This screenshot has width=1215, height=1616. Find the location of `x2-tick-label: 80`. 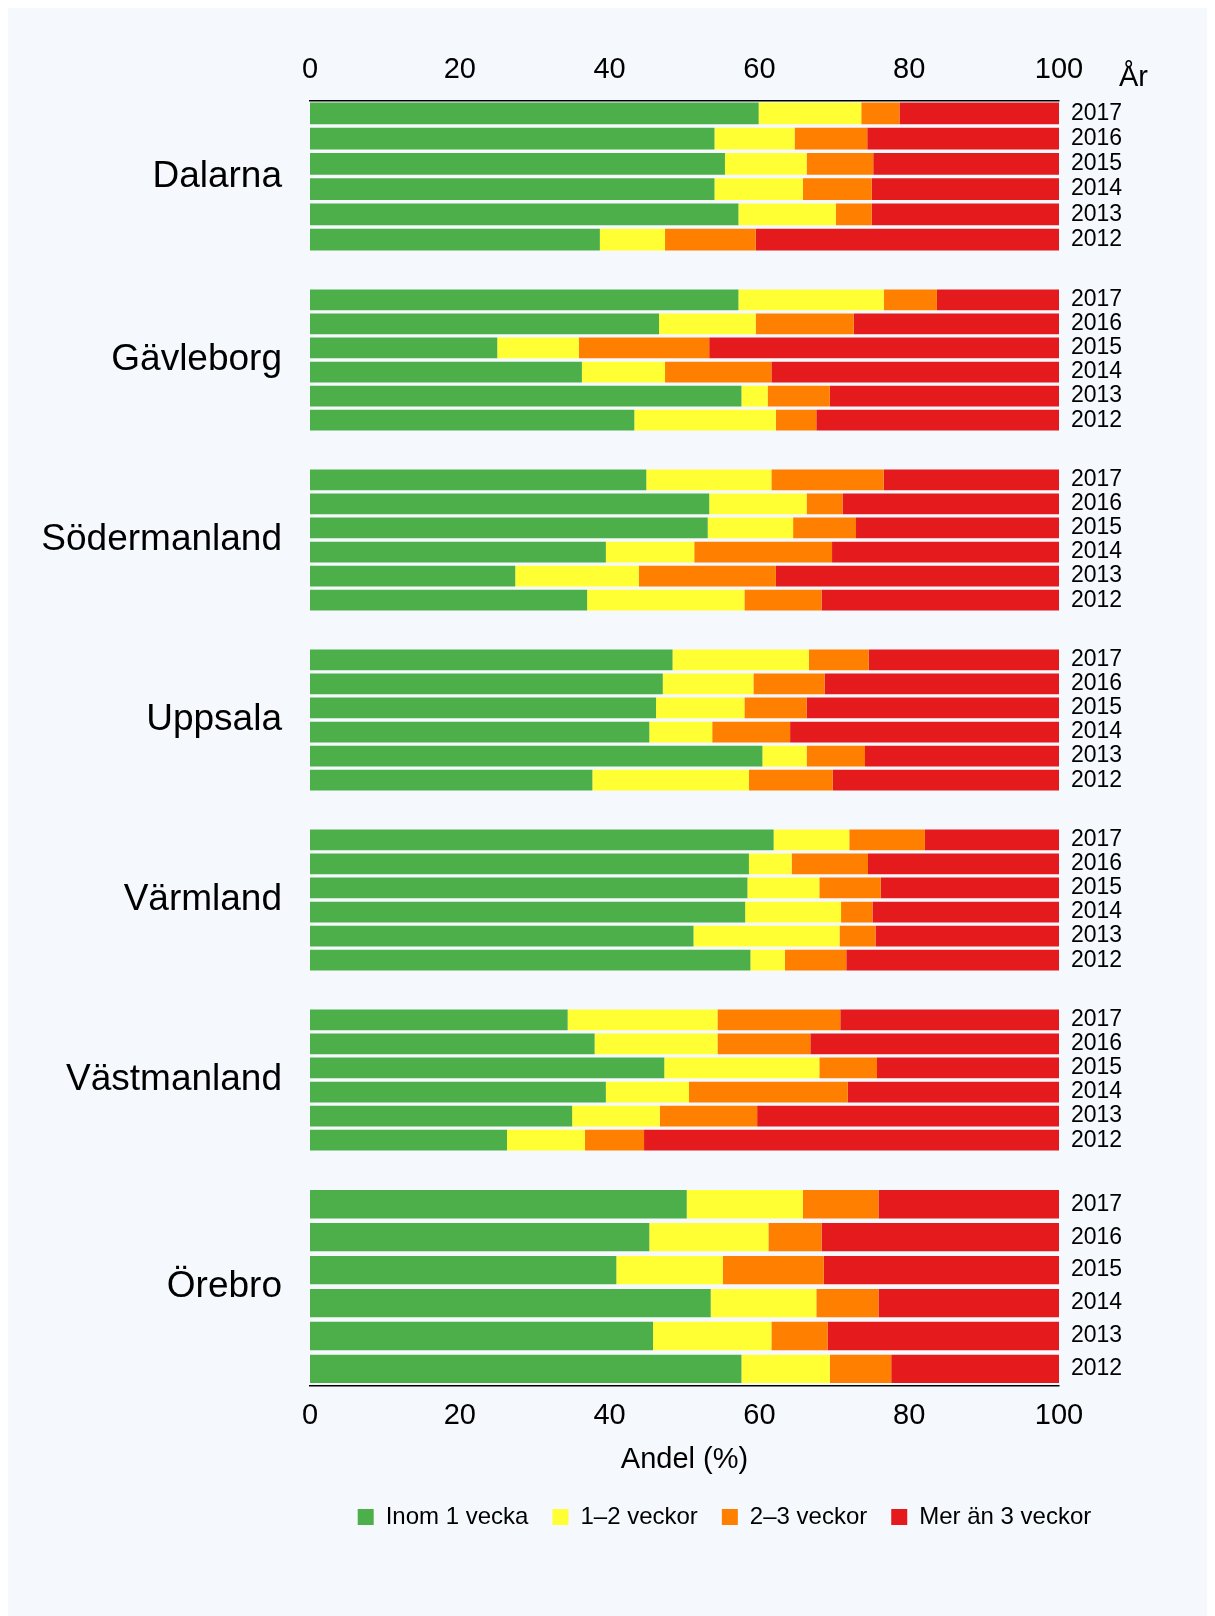

x2-tick-label: 80 is located at coordinates (909, 68).